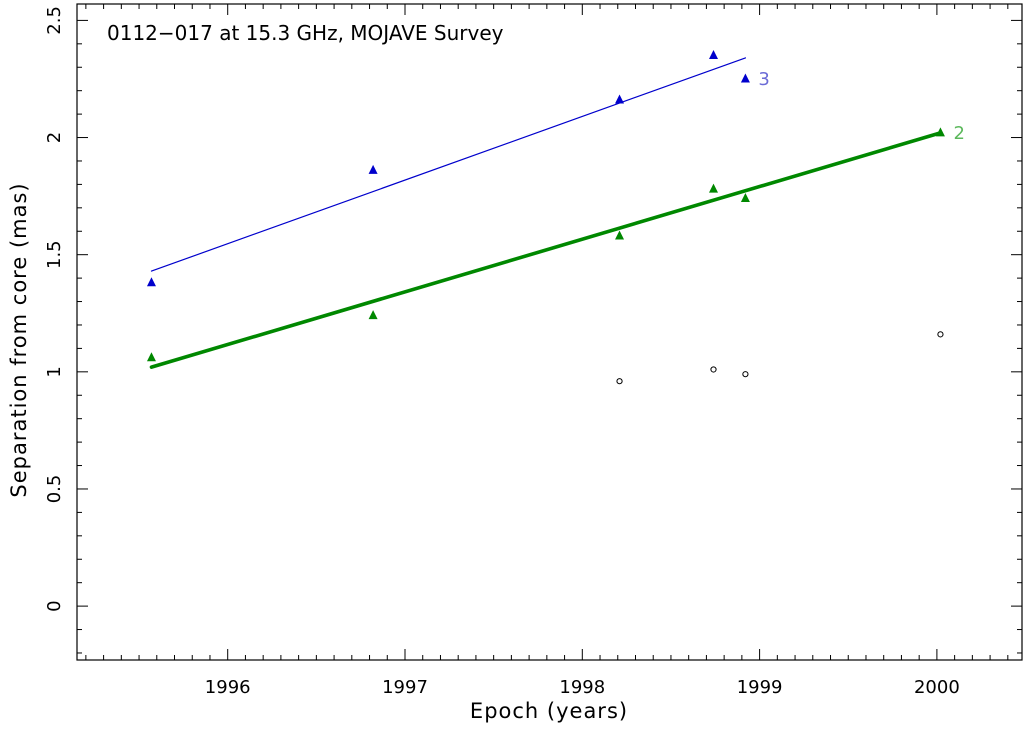 The image size is (1027, 750). I want to click on series-label-2: 2, so click(958, 133).